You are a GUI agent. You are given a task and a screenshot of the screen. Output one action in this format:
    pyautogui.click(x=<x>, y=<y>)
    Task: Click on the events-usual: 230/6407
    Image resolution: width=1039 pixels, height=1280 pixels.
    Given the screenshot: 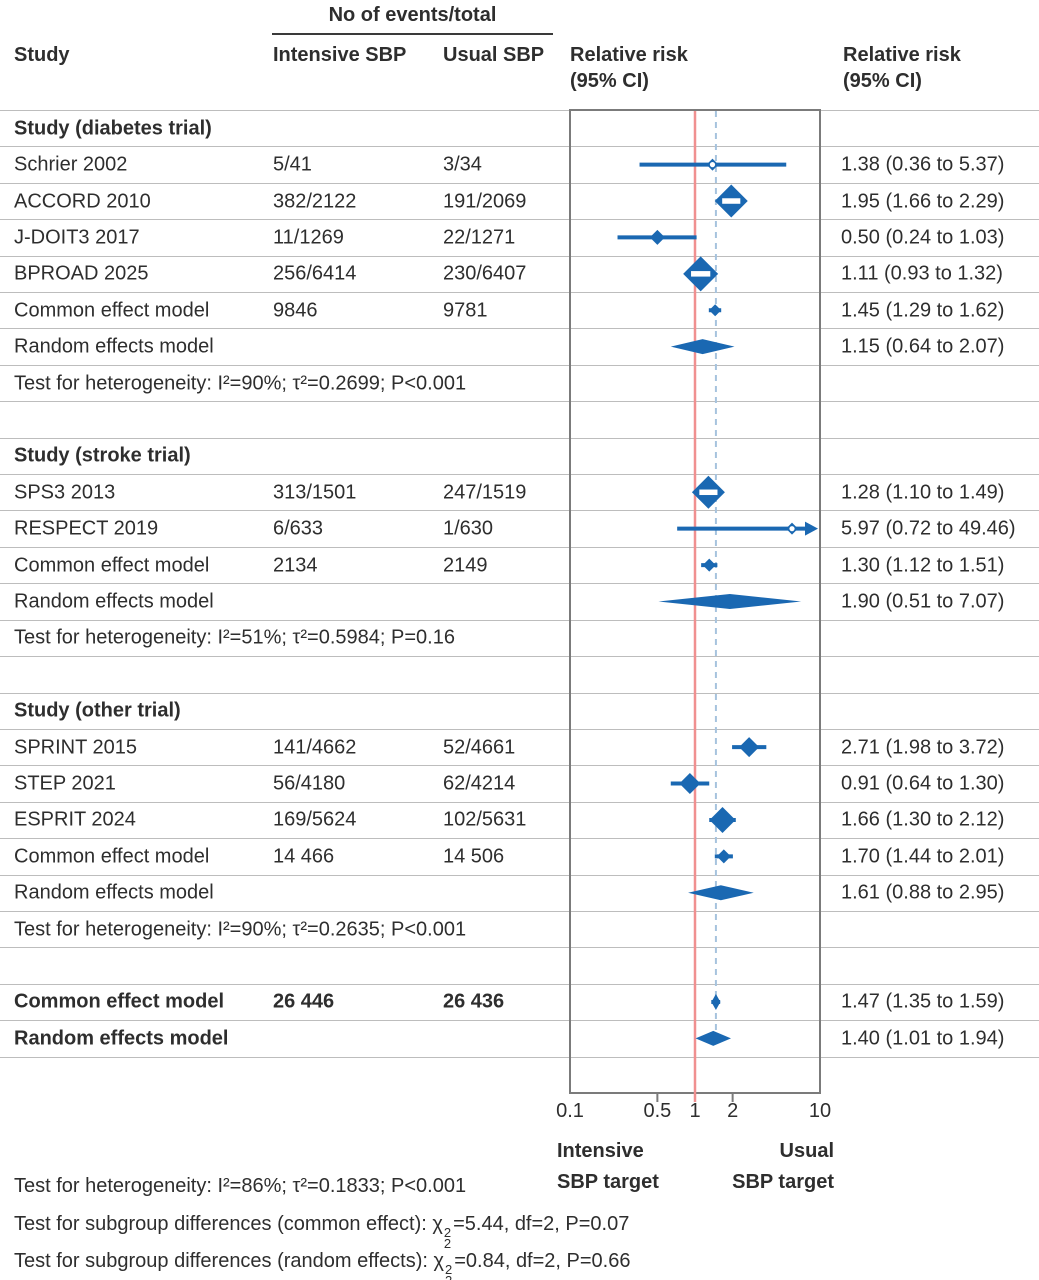 What is the action you would take?
    pyautogui.click(x=485, y=273)
    